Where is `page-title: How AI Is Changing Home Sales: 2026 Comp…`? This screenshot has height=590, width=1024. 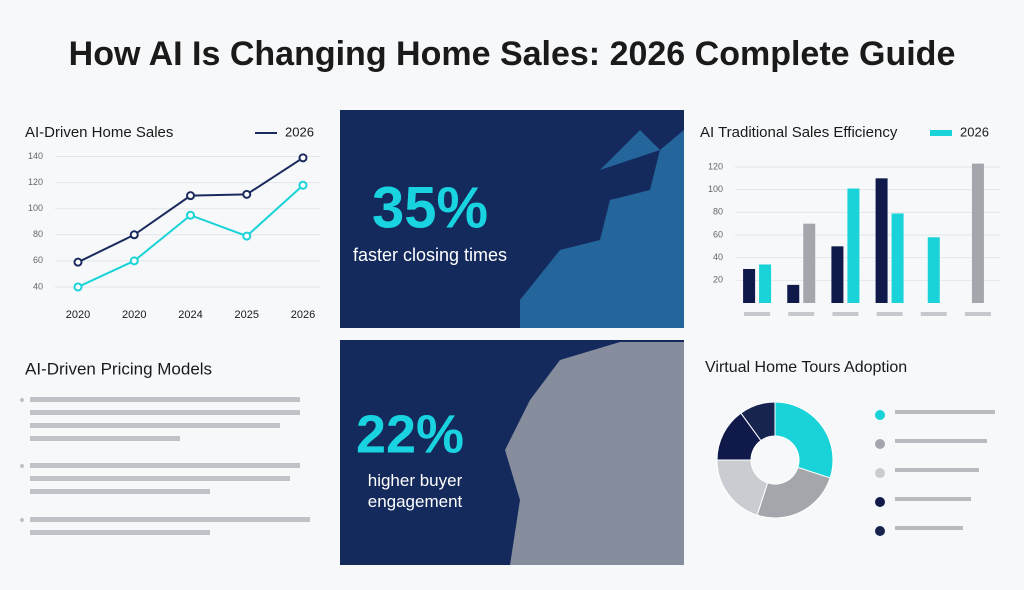 page-title: How AI Is Changing Home Sales: 2026 Comp… is located at coordinates (512, 54).